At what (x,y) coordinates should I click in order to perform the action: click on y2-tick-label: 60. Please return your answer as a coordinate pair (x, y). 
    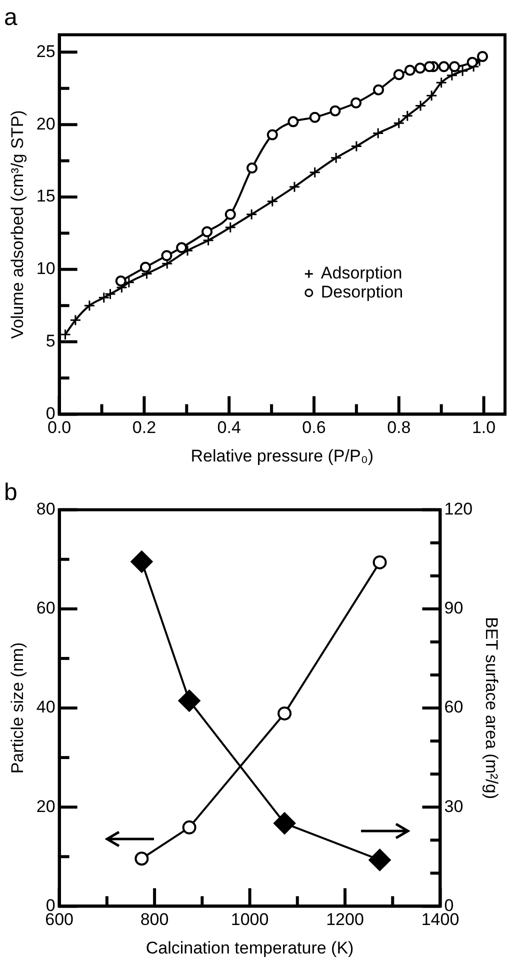
    Looking at the image, I should click on (454, 707).